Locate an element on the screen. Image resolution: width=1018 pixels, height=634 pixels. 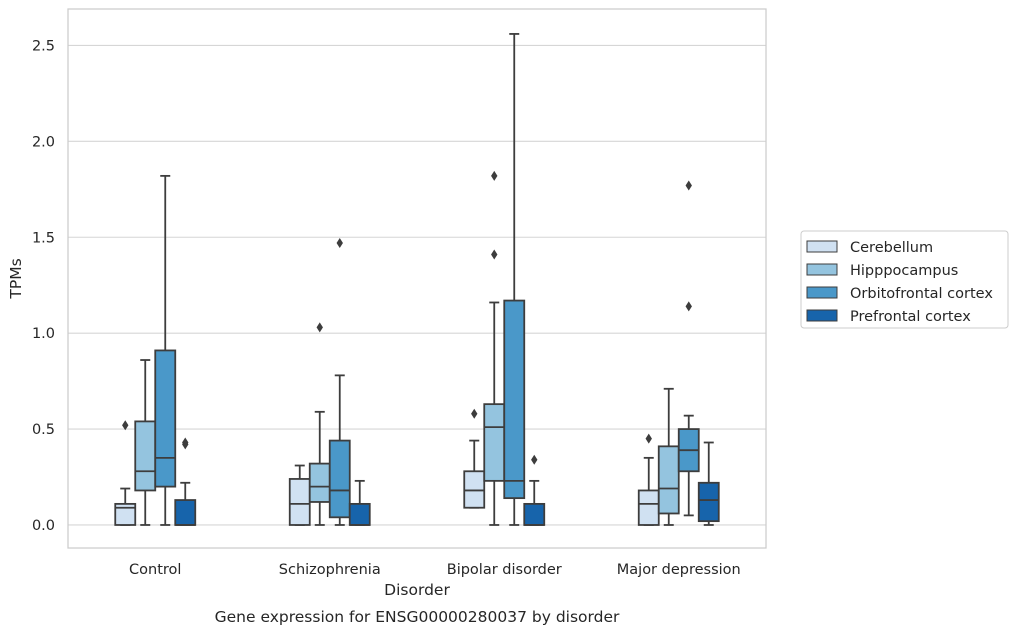
legend-item: Prefrontal cortex is located at coordinates (888, 317).